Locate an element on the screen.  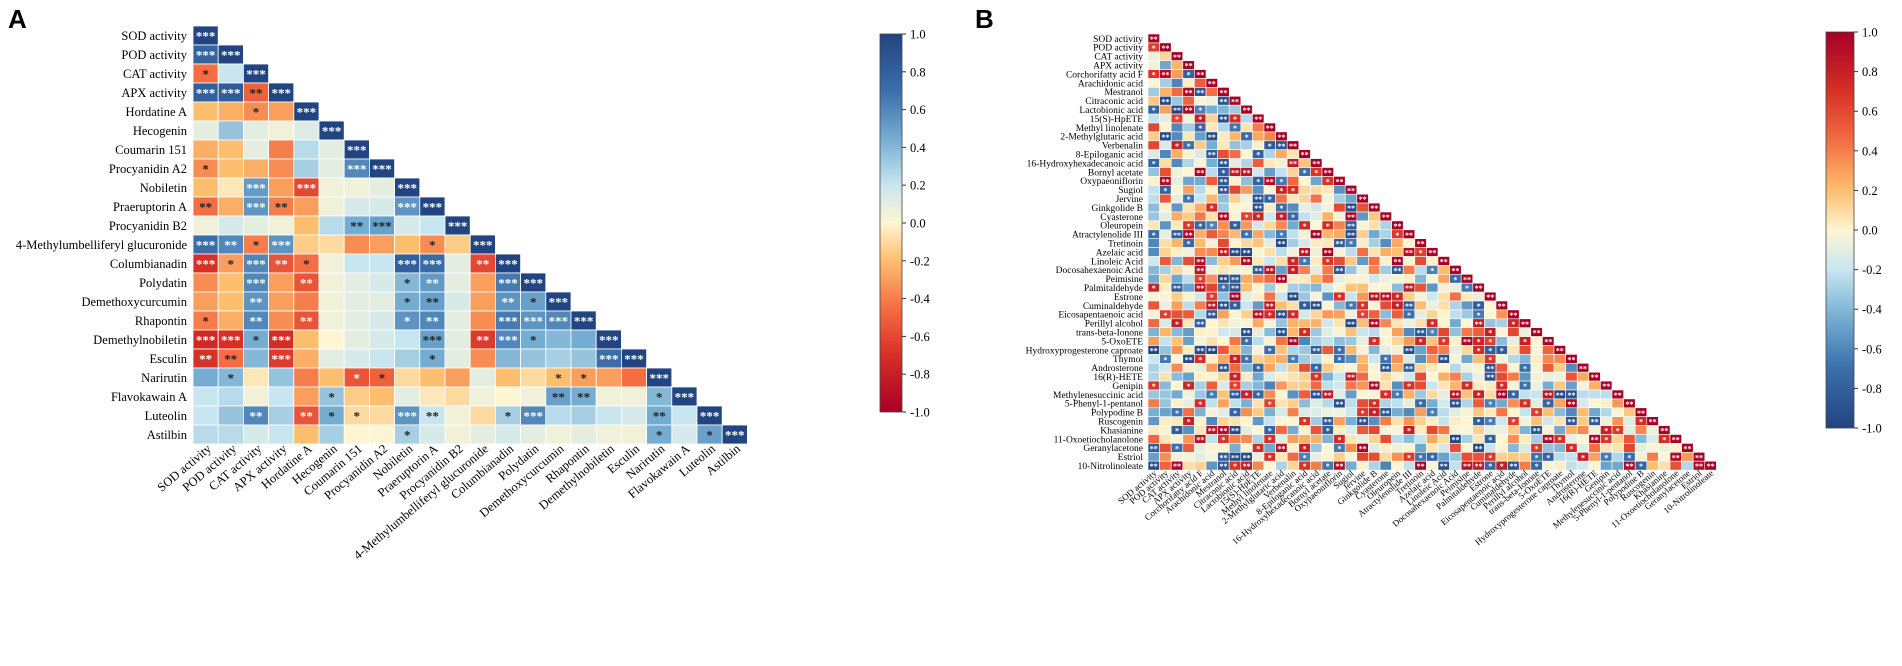
row-label: Demethylnobiletin is located at coordinates (140, 340).